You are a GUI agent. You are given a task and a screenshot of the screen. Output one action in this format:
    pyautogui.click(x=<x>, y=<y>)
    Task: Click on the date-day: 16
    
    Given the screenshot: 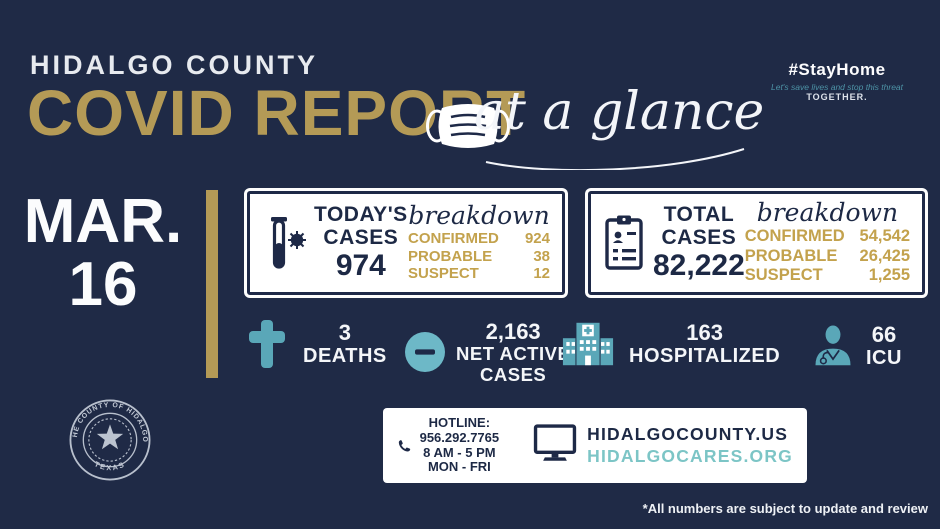 What is the action you would take?
    pyautogui.click(x=103, y=285)
    